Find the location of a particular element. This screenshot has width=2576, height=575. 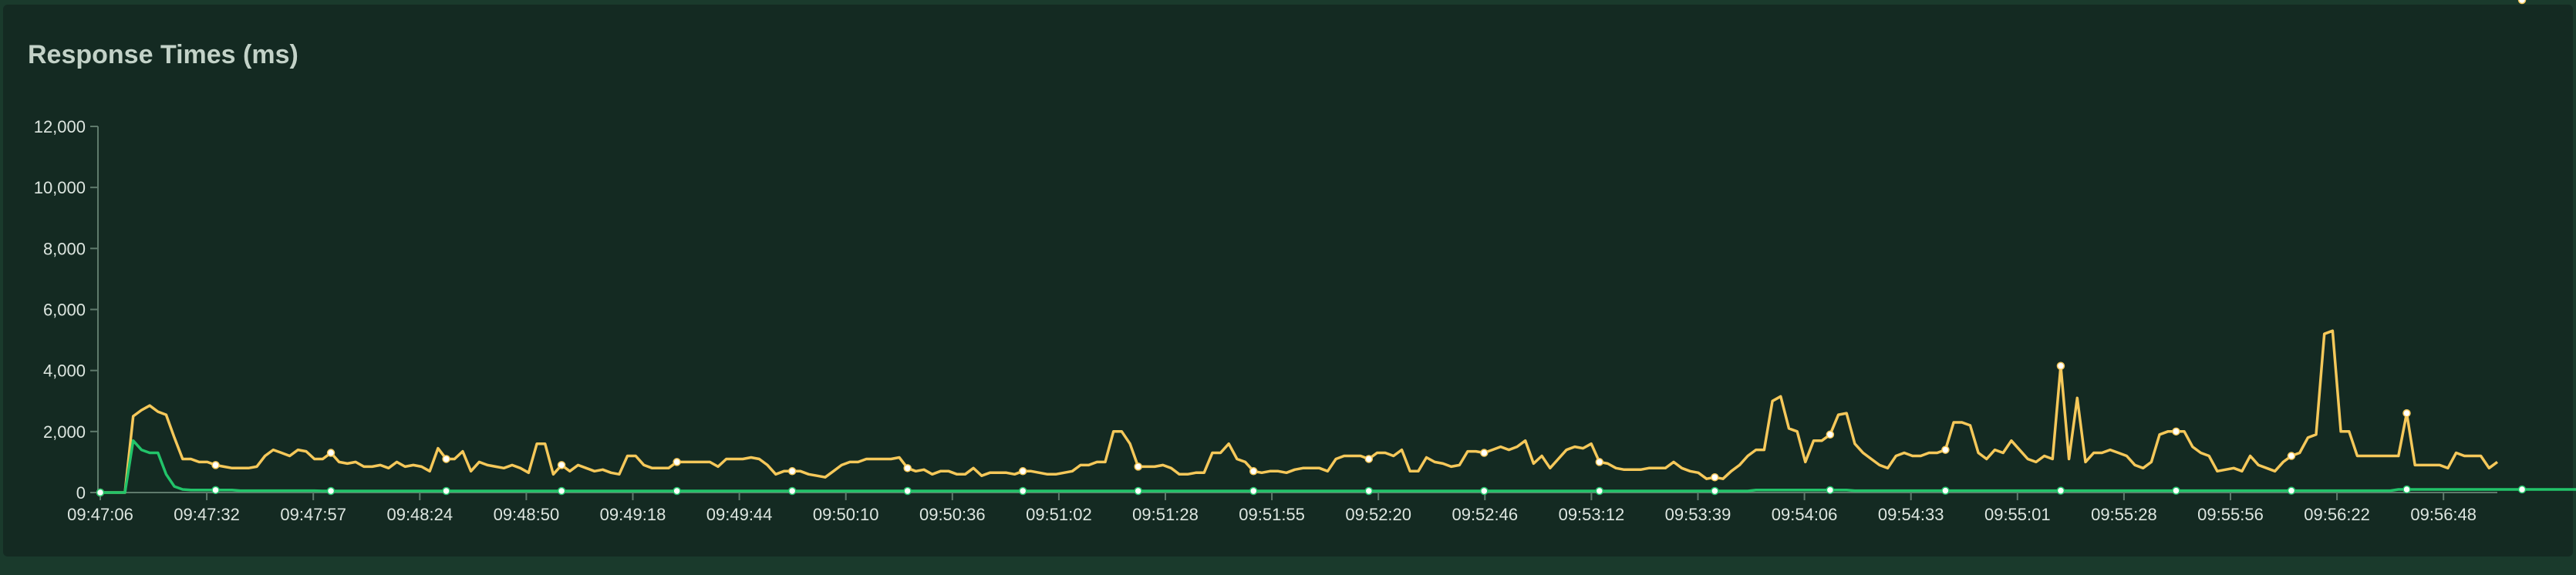

x-tick-label: 09:56:48 is located at coordinates (2443, 514).